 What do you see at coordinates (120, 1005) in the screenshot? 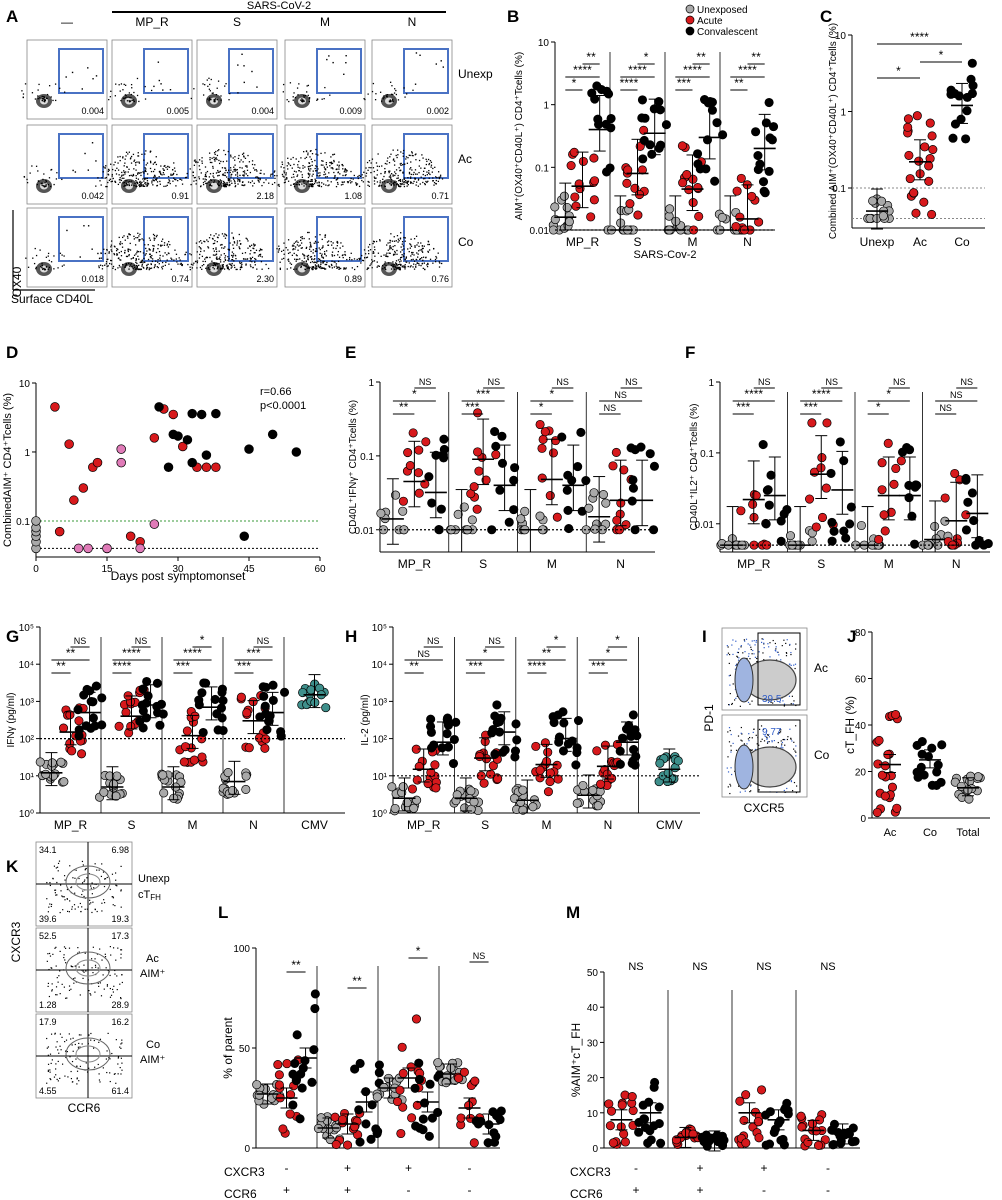
I see `quadrant-value: 28.9` at bounding box center [120, 1005].